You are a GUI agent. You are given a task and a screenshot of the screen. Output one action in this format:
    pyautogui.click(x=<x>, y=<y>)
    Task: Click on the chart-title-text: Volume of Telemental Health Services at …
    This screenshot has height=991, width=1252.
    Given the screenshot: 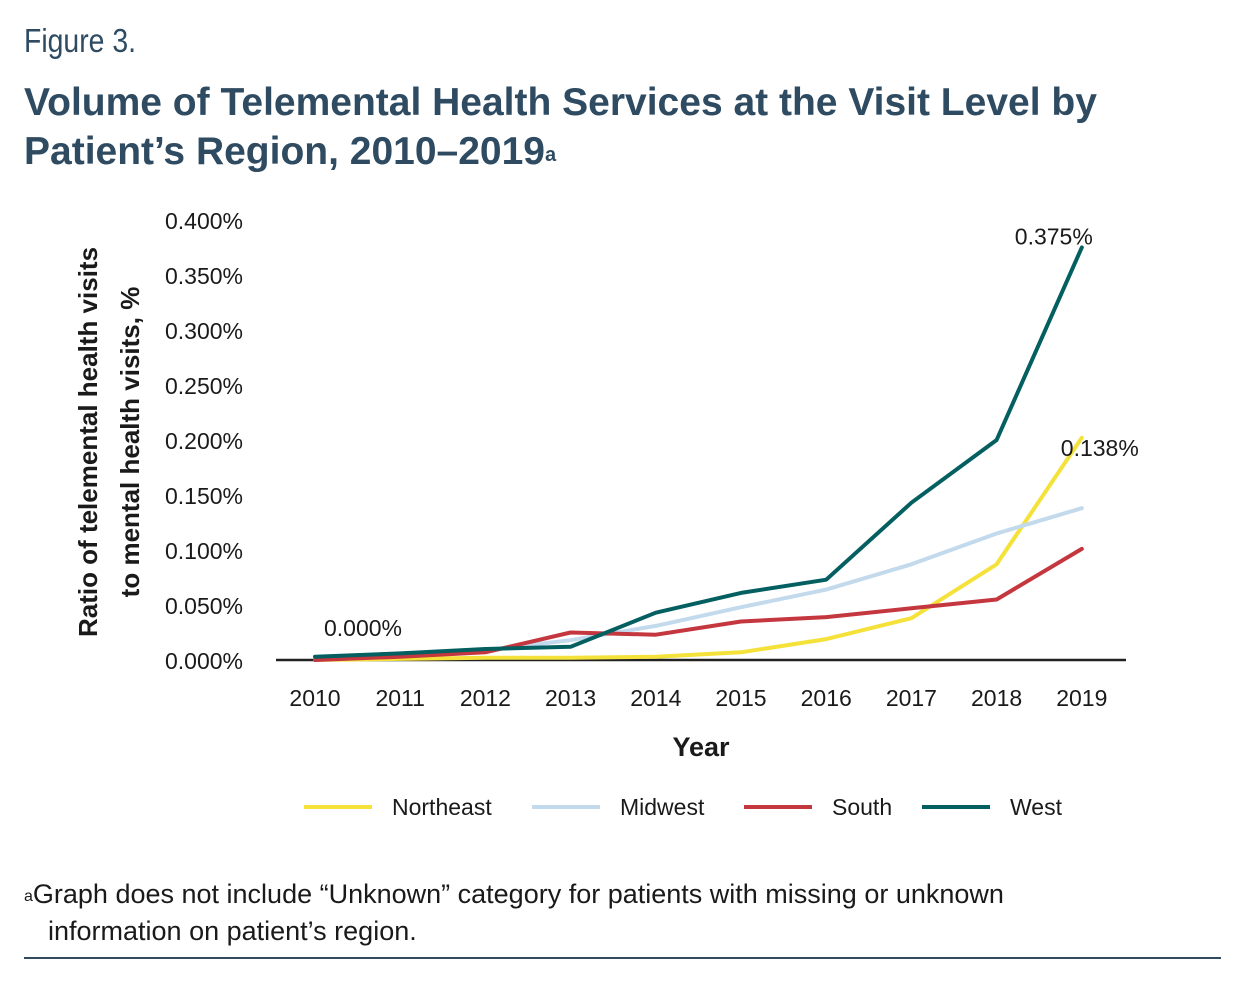 What is the action you would take?
    pyautogui.click(x=560, y=127)
    